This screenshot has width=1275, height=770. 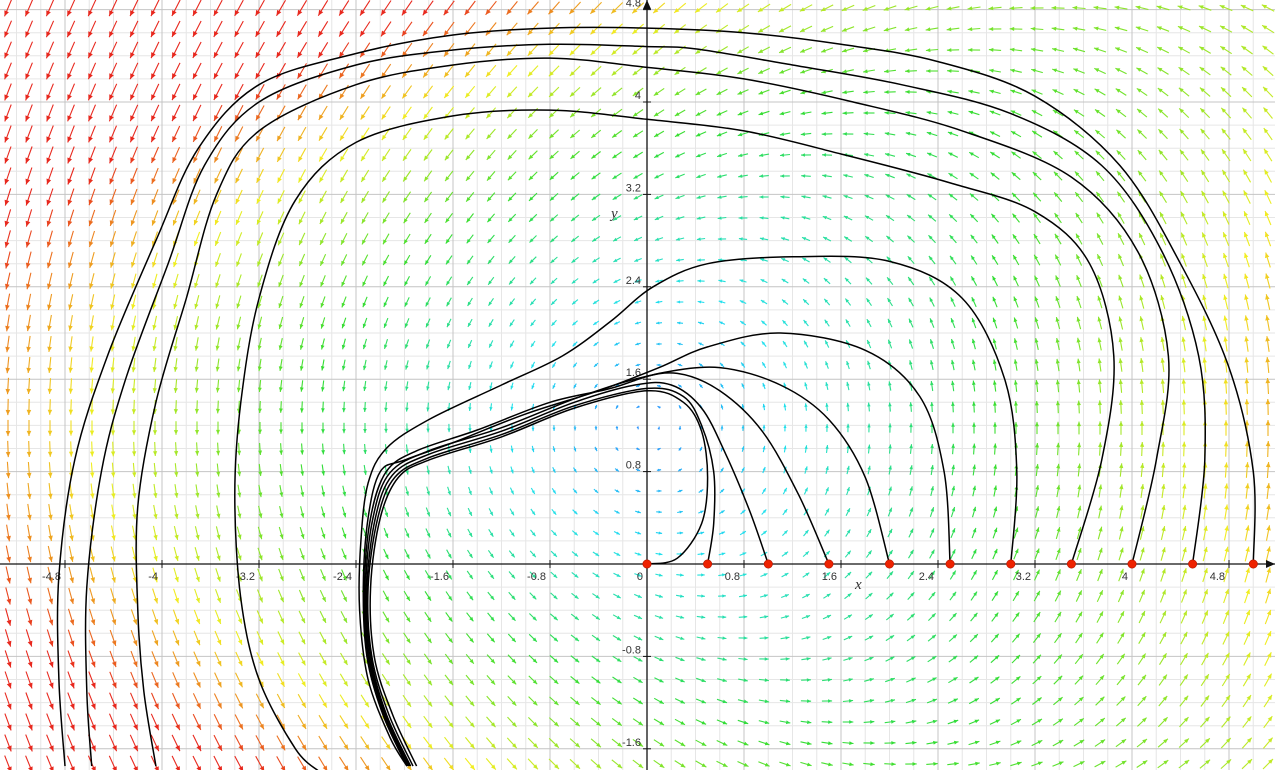 What do you see at coordinates (768, 564) in the screenshot?
I see `initial-point` at bounding box center [768, 564].